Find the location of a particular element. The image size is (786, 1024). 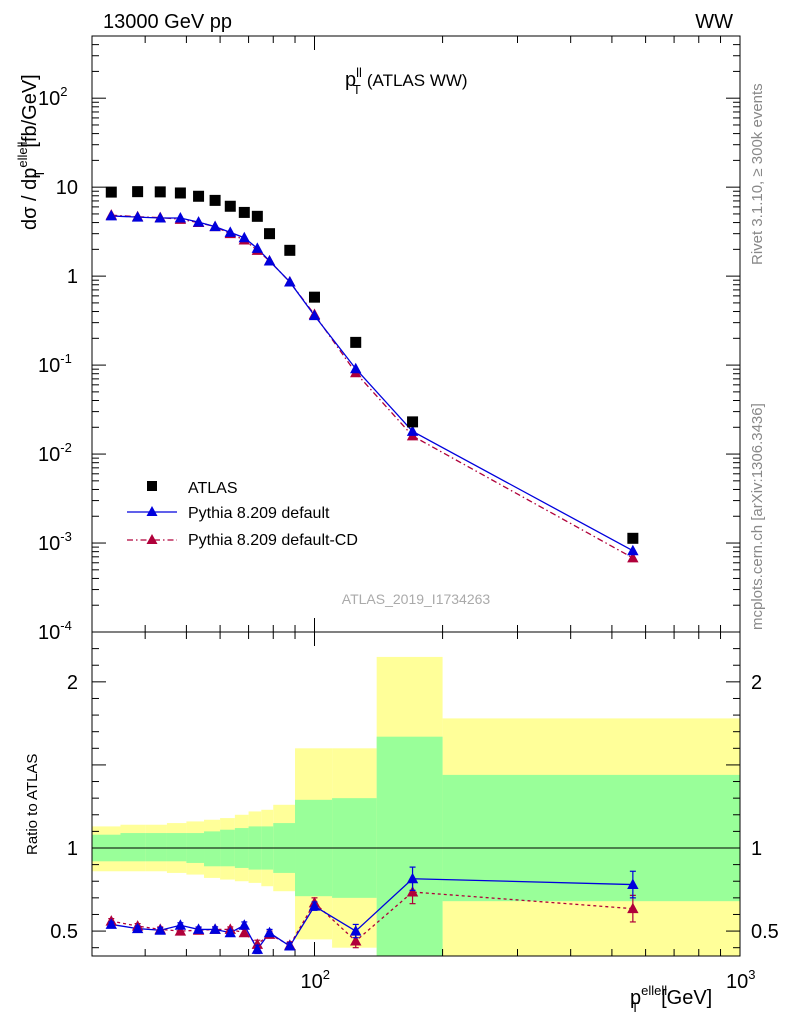

x-tick-label: 10³ is located at coordinates (740, 980).